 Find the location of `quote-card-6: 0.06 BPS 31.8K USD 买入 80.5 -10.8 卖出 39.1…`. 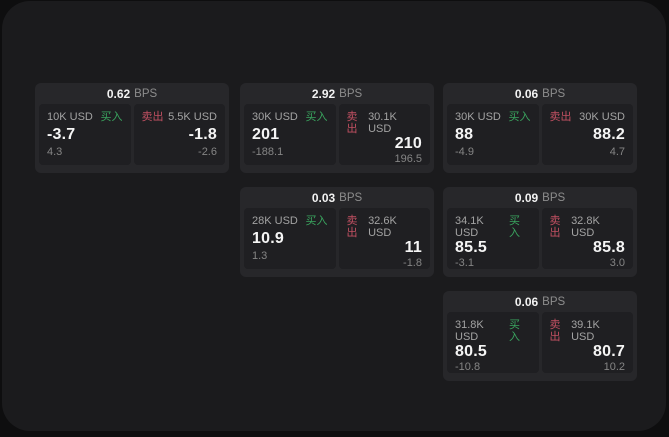

quote-card-6: 0.06 BPS 31.8K USD 买入 80.5 -10.8 卖出 39.1… is located at coordinates (540, 336).